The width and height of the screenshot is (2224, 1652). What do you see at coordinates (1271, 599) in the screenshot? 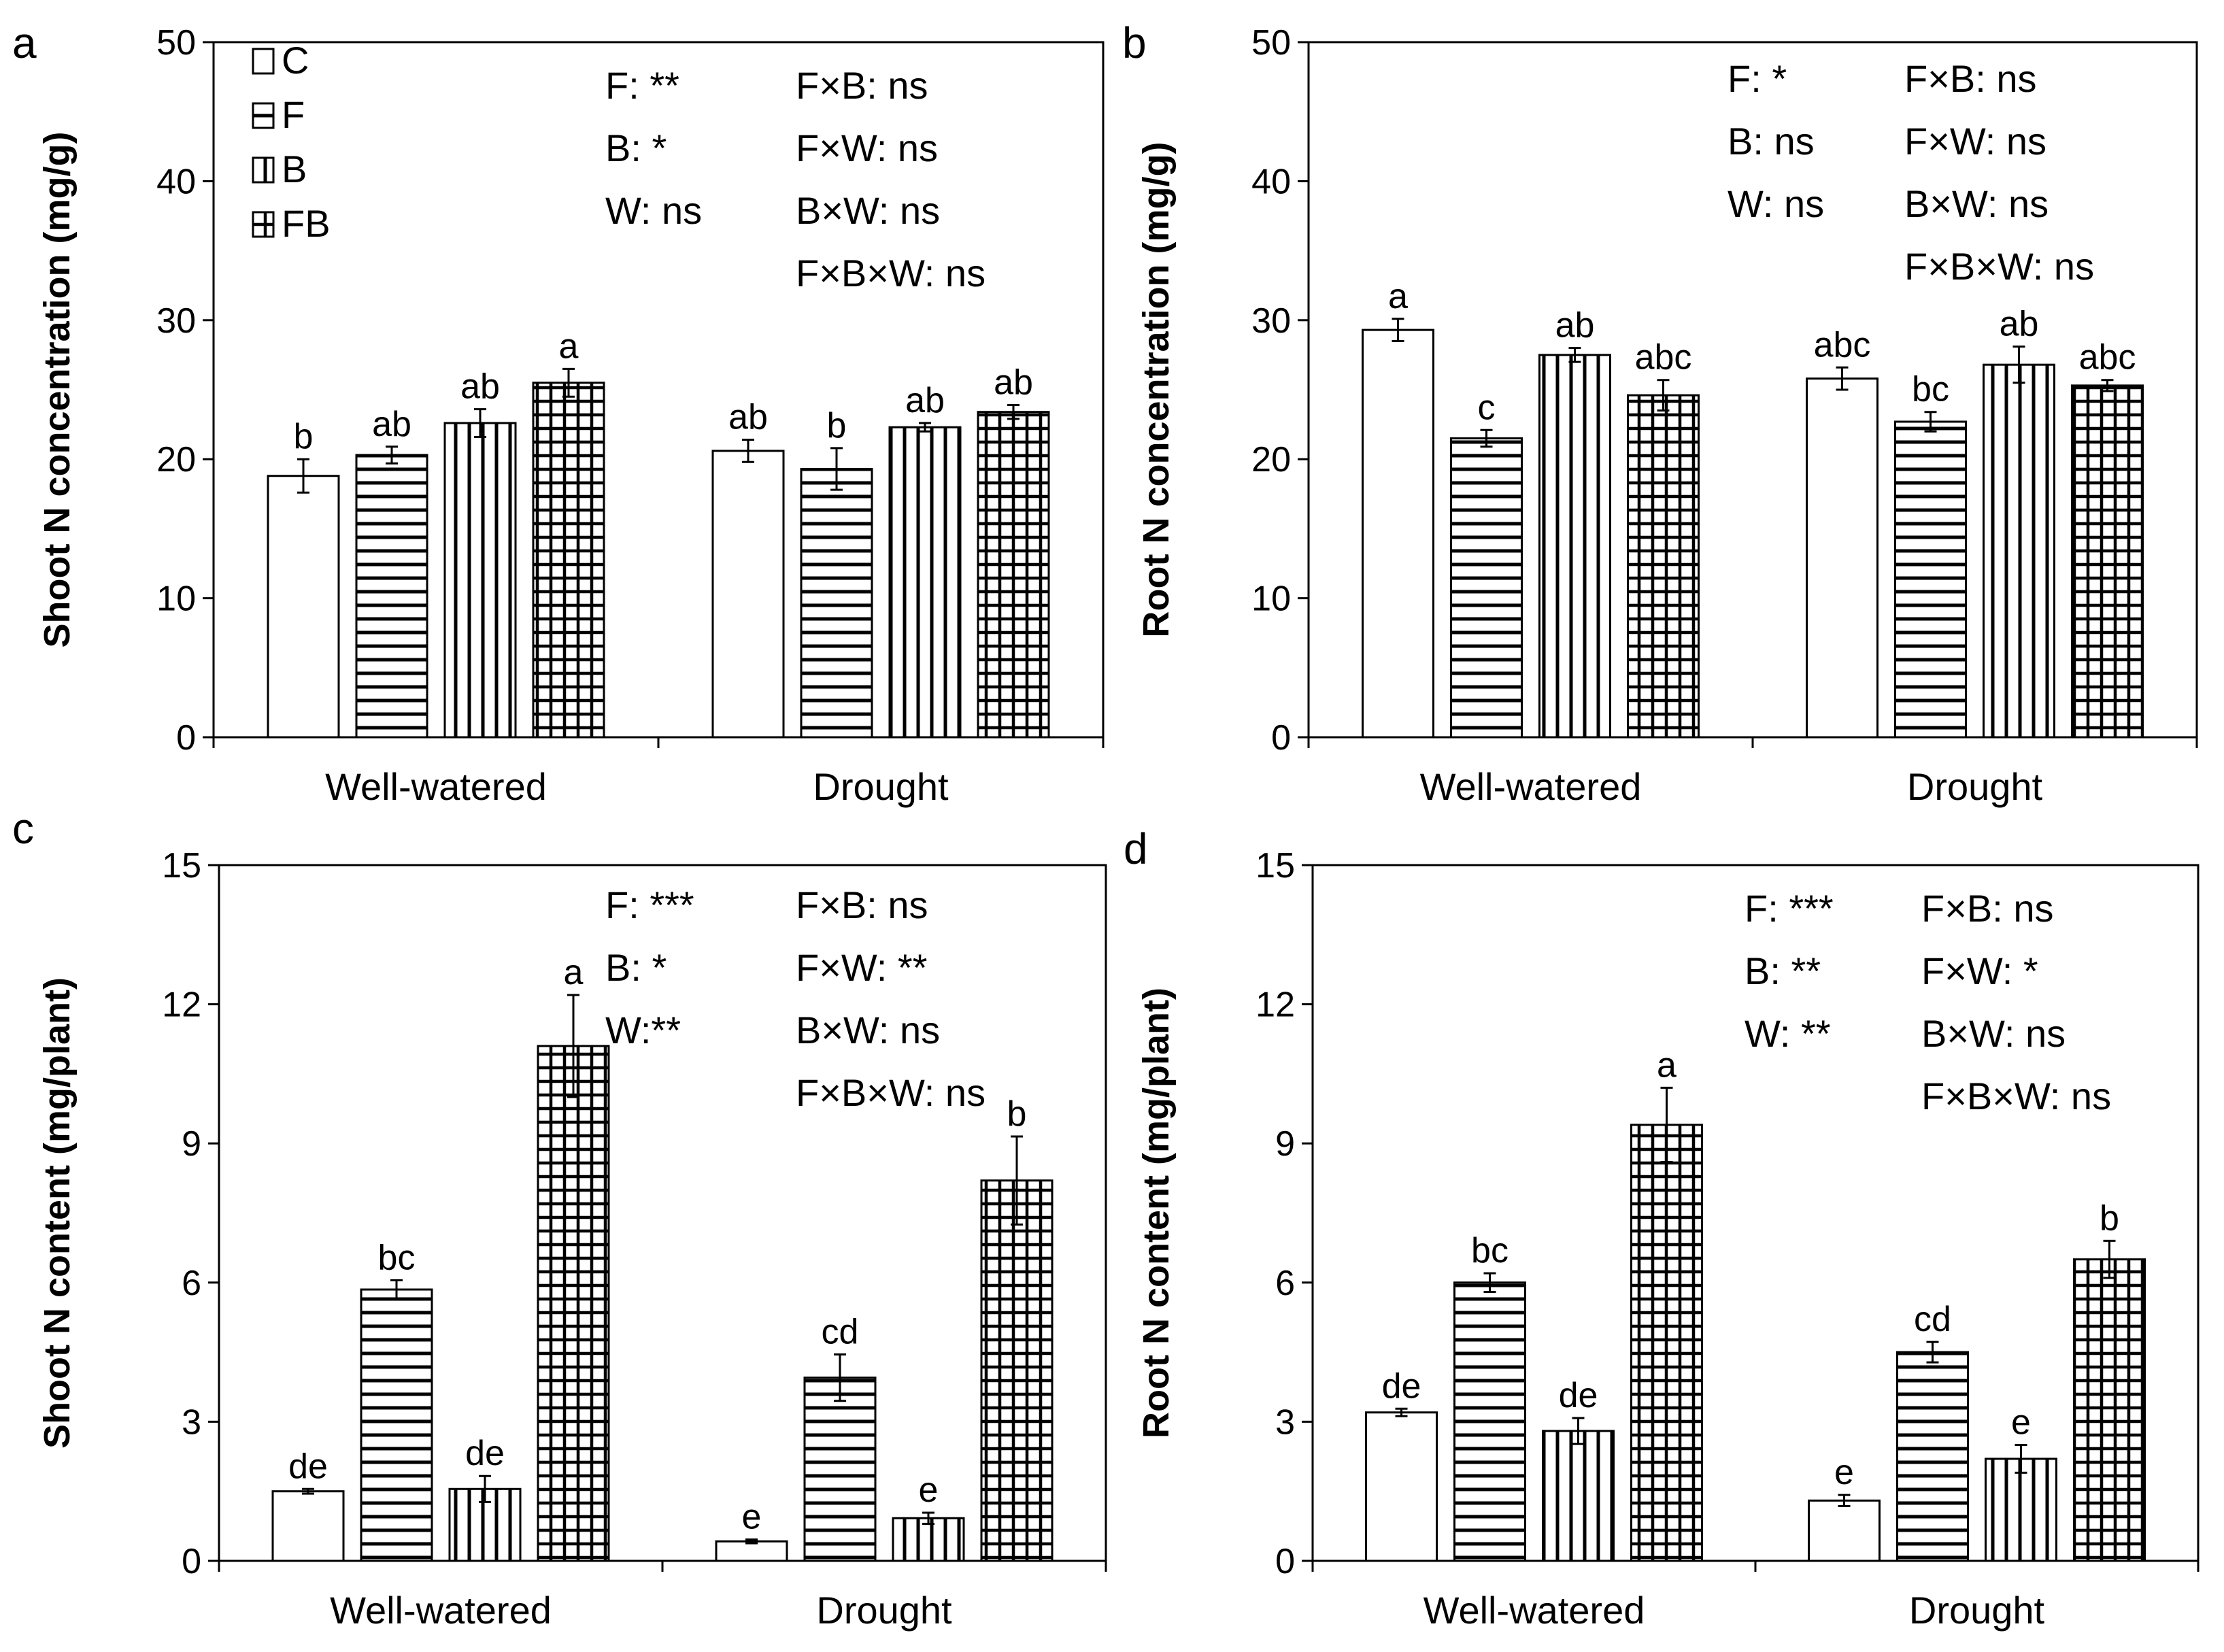
I see `y-tick-label: 10` at bounding box center [1271, 599].